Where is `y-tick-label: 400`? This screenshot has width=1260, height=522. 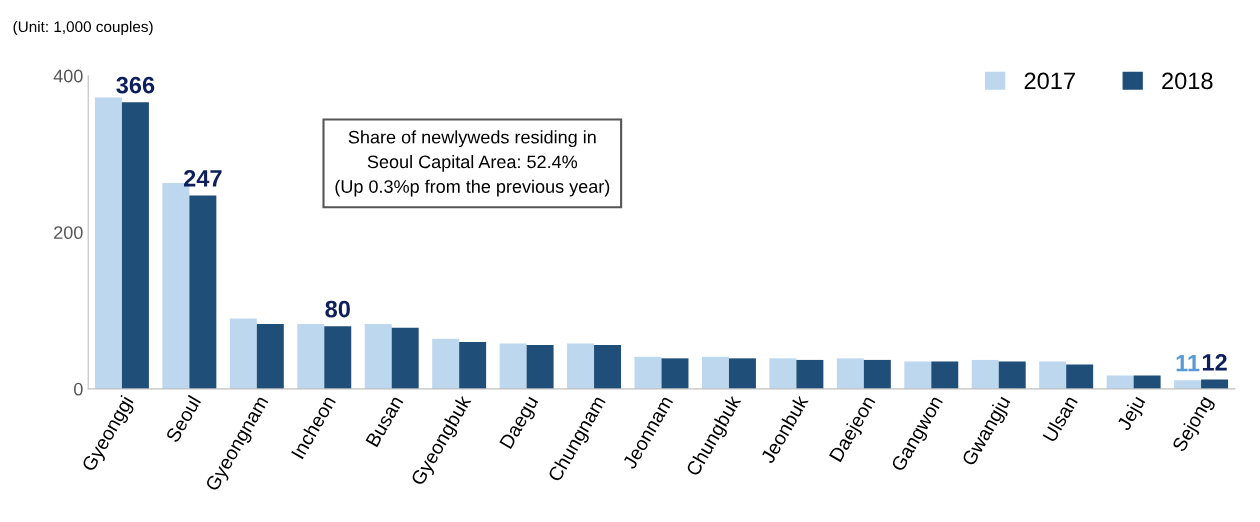 y-tick-label: 400 is located at coordinates (68, 76).